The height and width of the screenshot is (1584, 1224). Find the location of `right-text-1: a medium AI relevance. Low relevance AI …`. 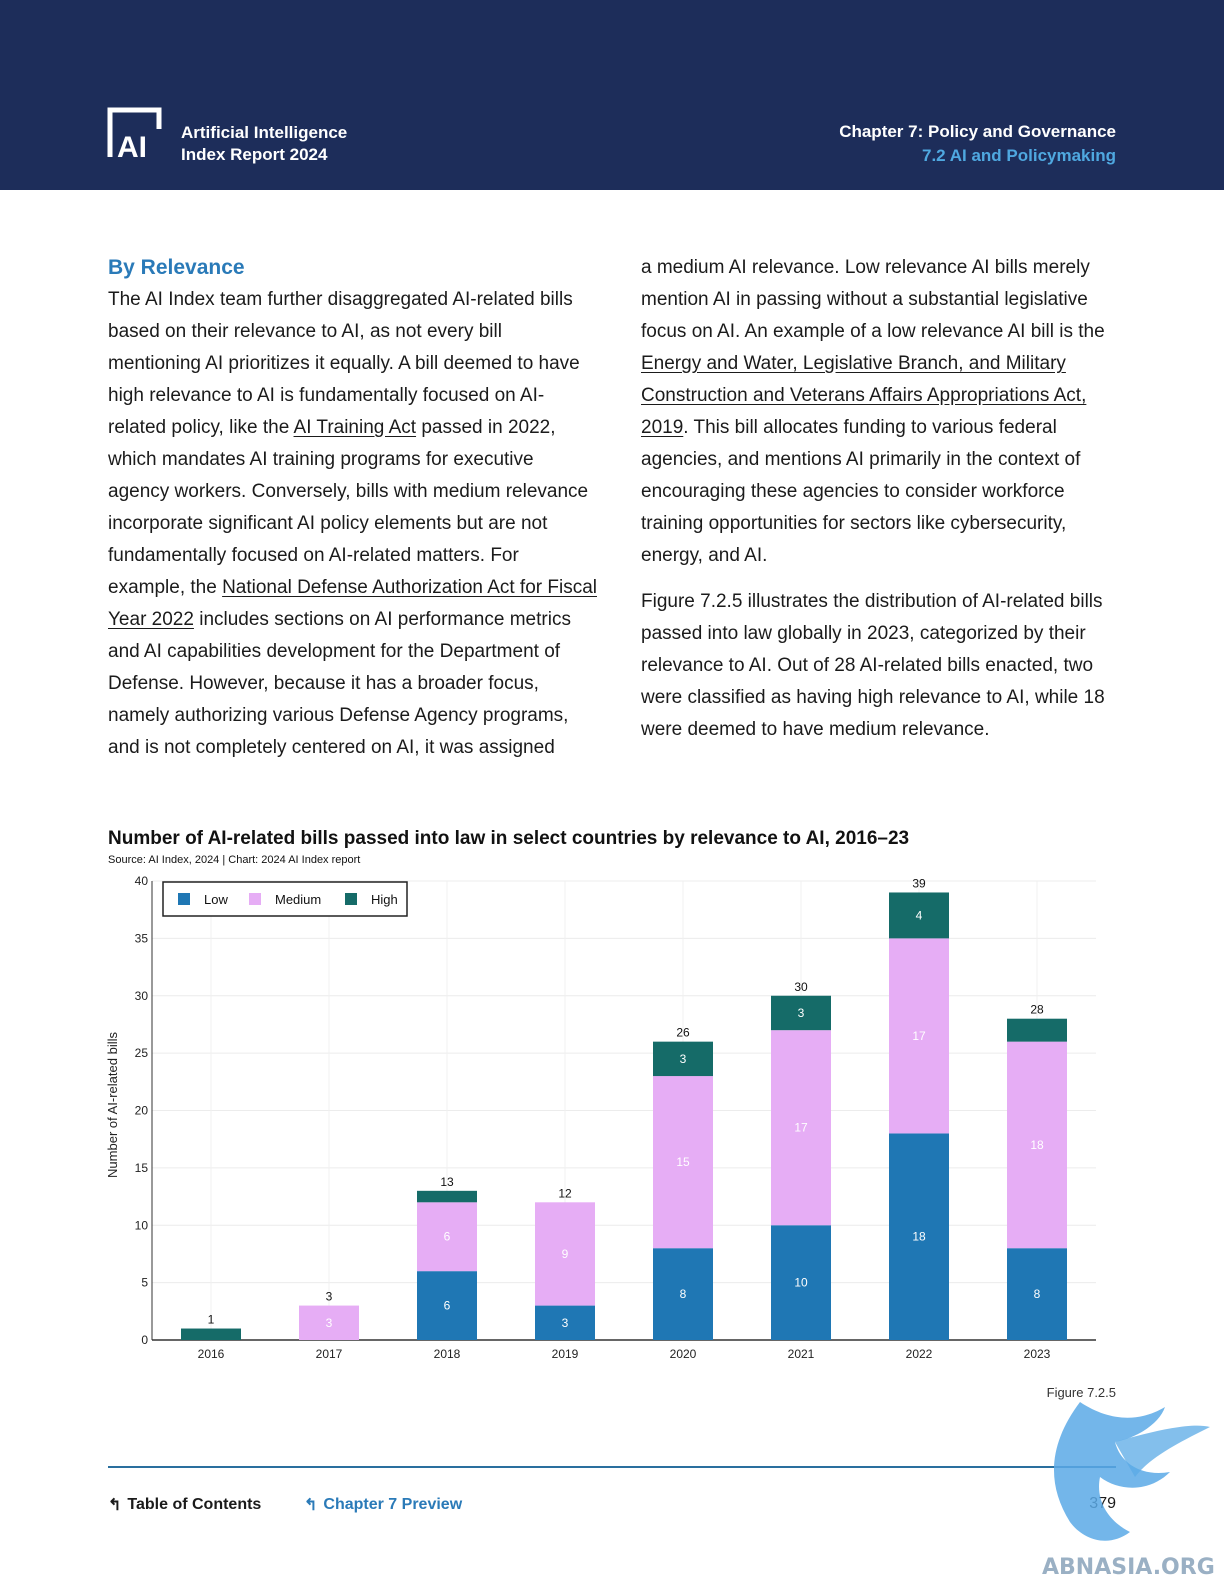

right-text-1: a medium AI relevance. Low relevance AI … is located at coordinates (873, 299).